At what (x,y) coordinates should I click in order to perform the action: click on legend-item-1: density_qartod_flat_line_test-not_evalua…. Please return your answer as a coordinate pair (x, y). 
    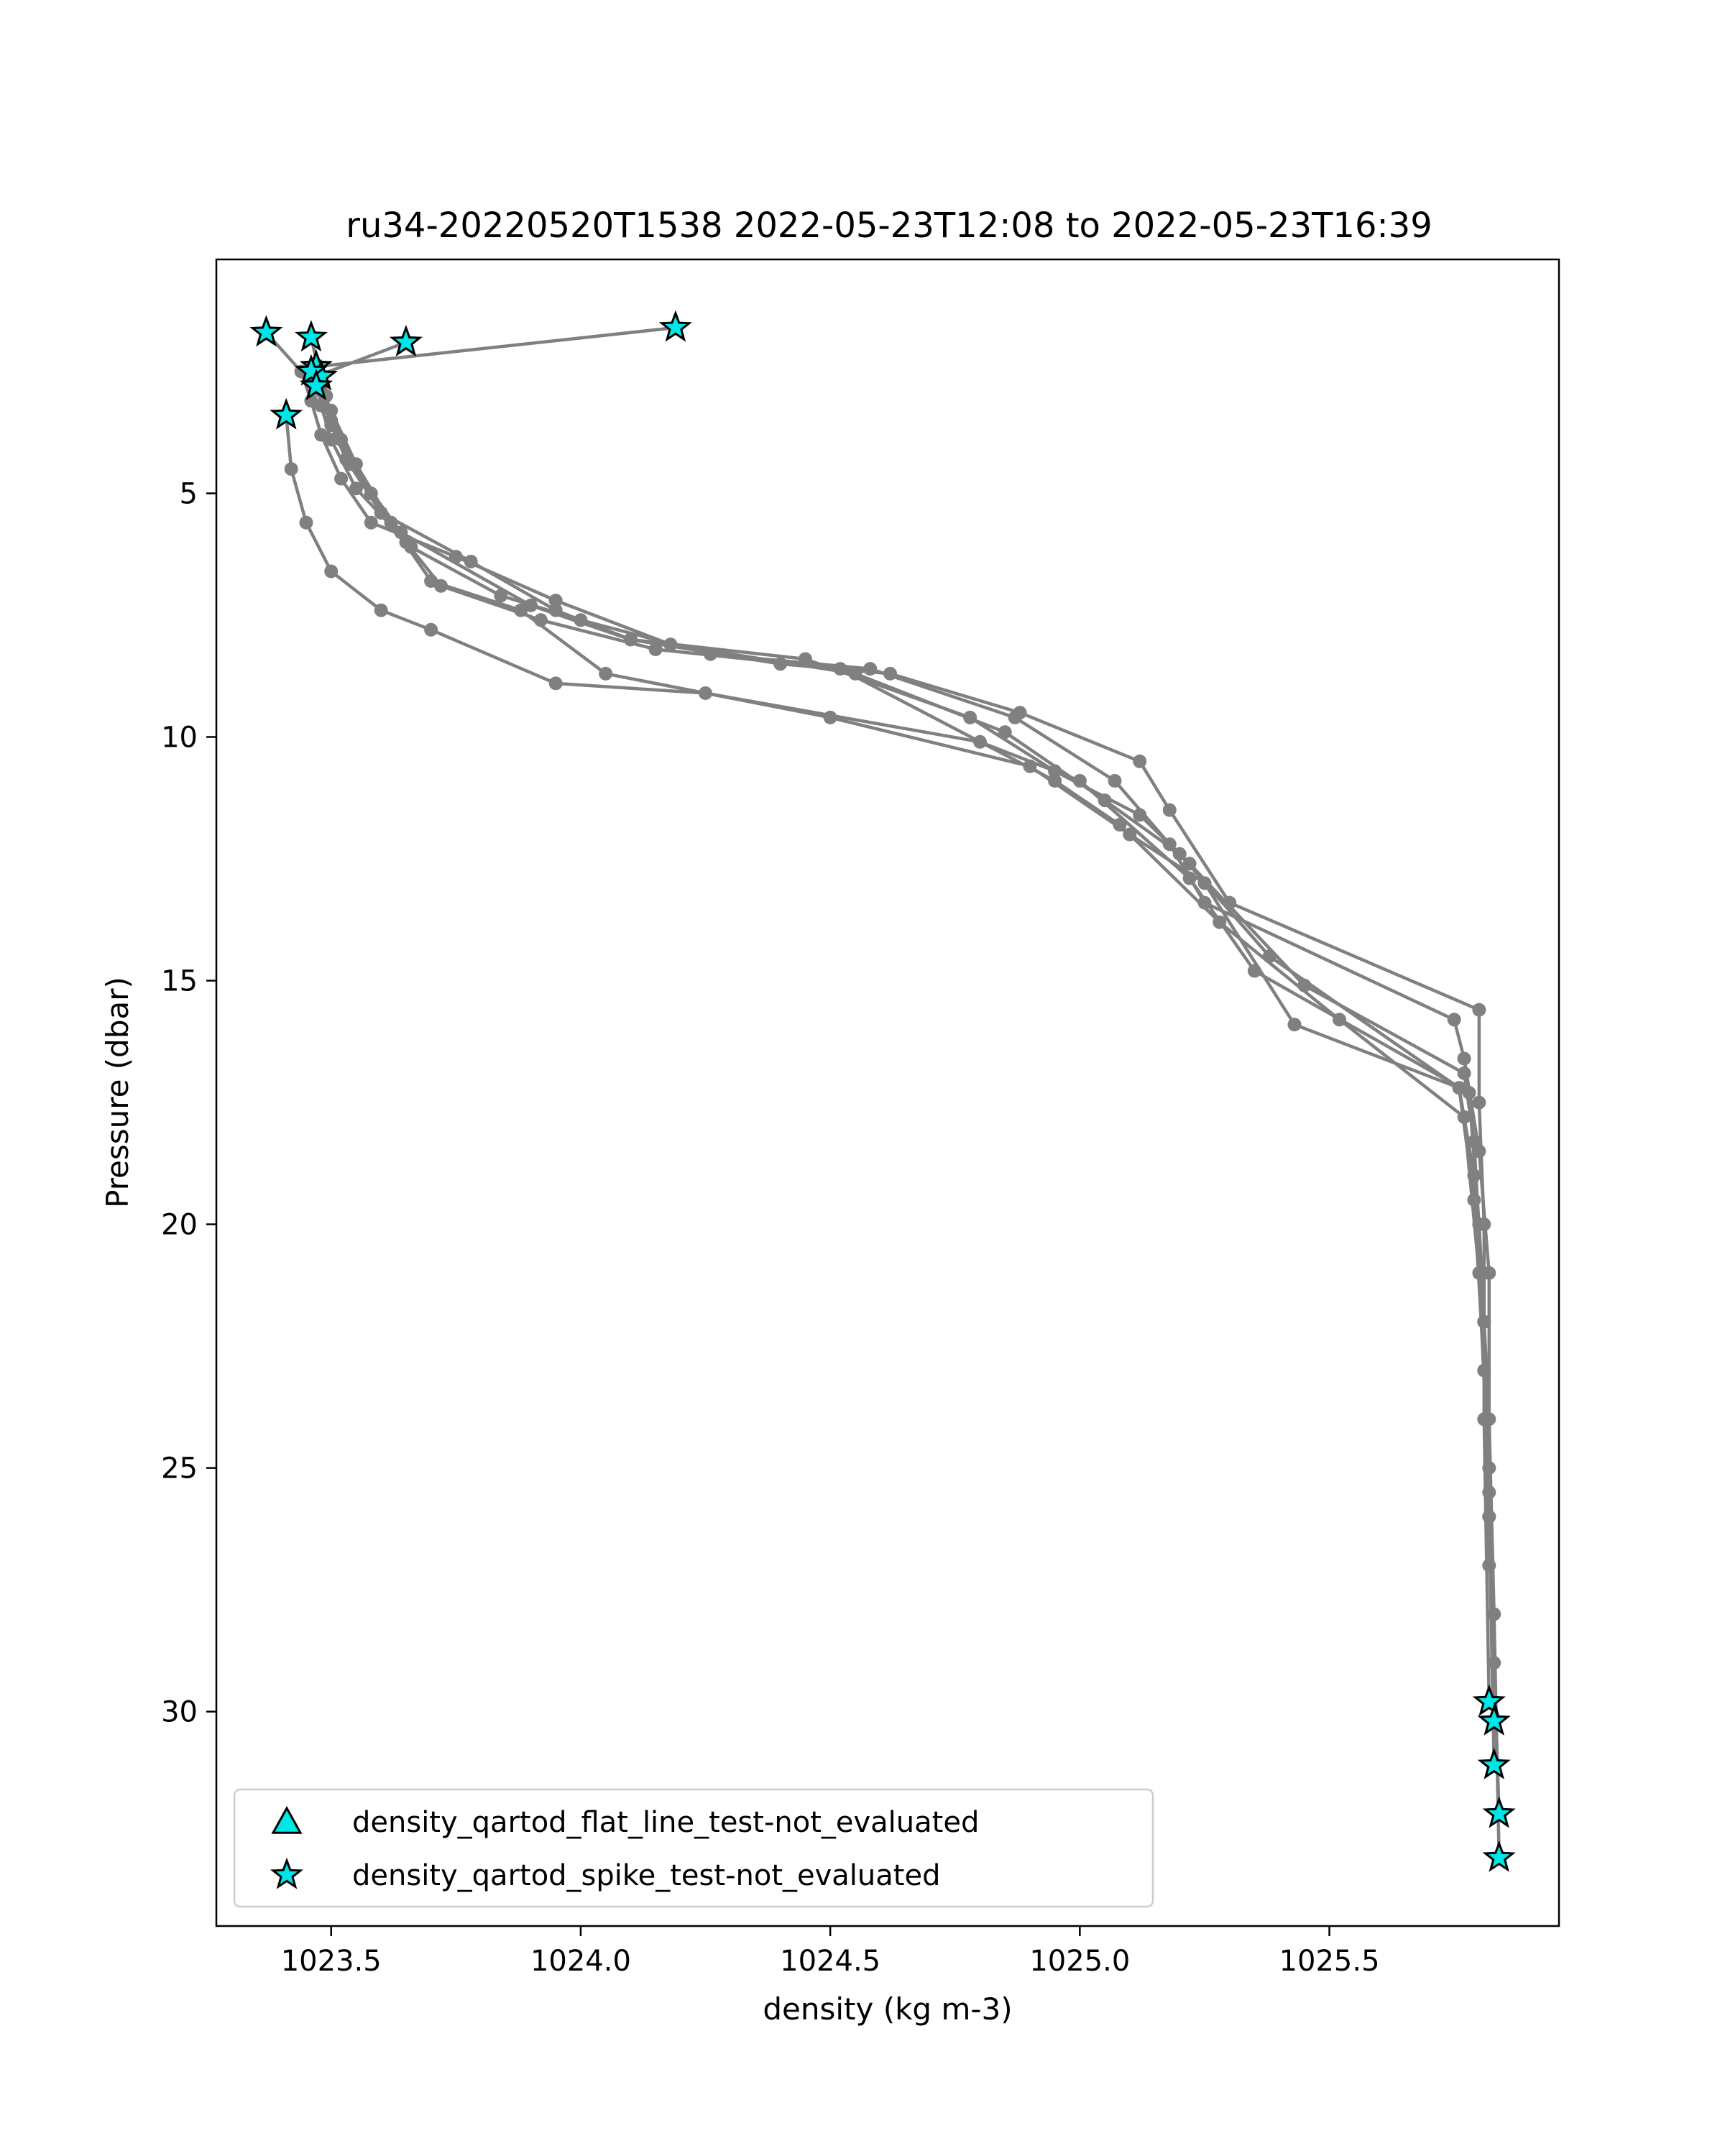
    Looking at the image, I should click on (625, 1822).